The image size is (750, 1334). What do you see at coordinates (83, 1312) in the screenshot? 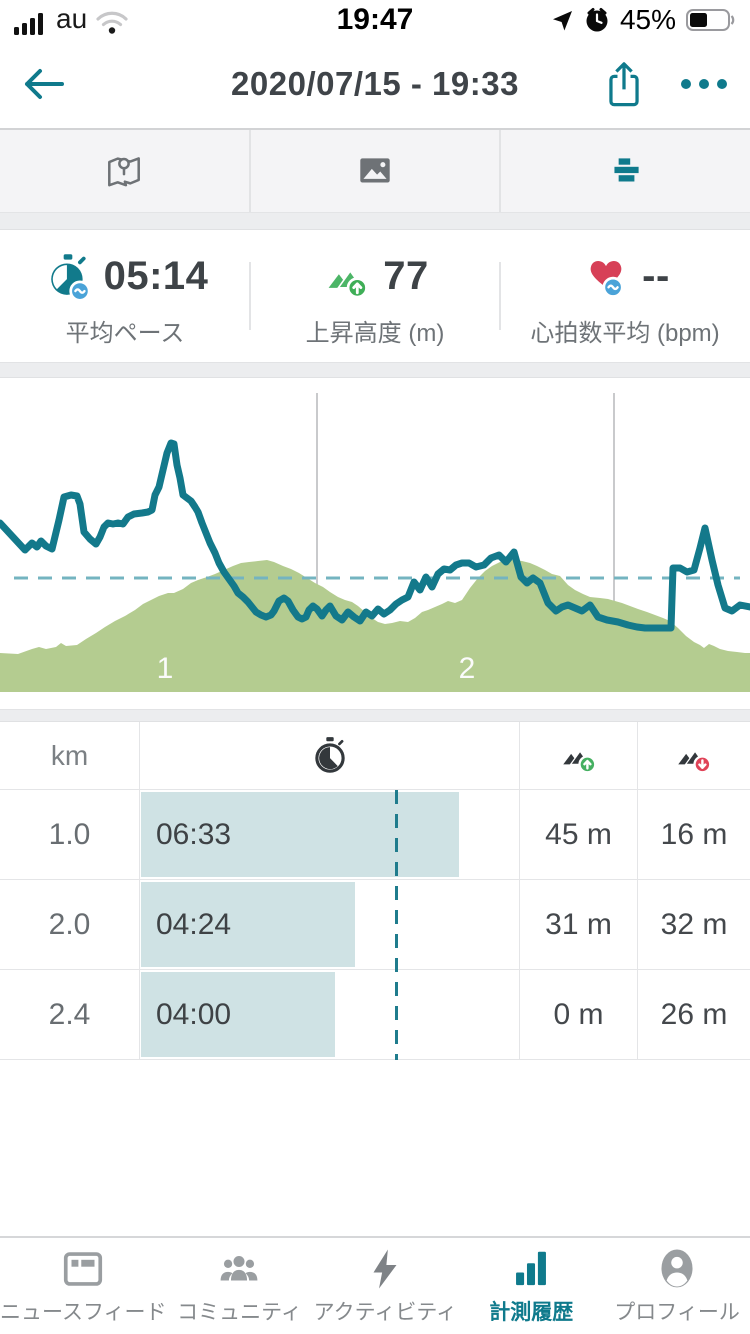
I see `nav-label: ニュースフィード` at bounding box center [83, 1312].